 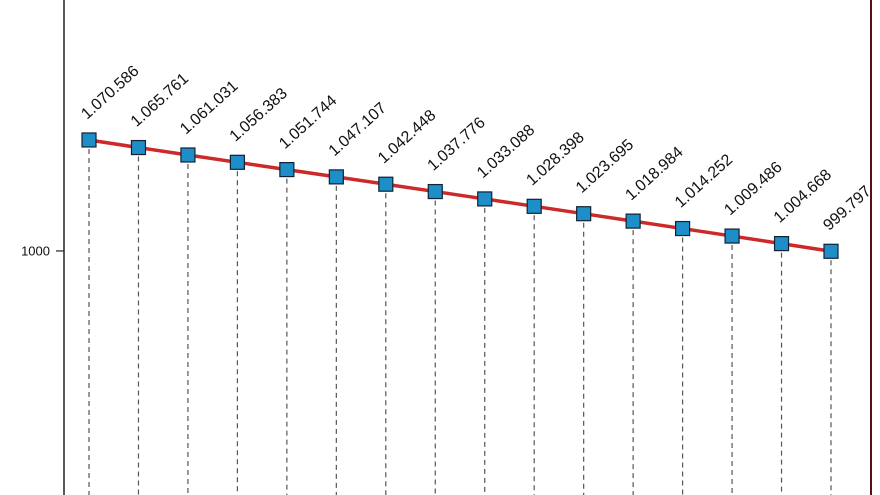 I want to click on y-tick-label: 1000, so click(x=35, y=250).